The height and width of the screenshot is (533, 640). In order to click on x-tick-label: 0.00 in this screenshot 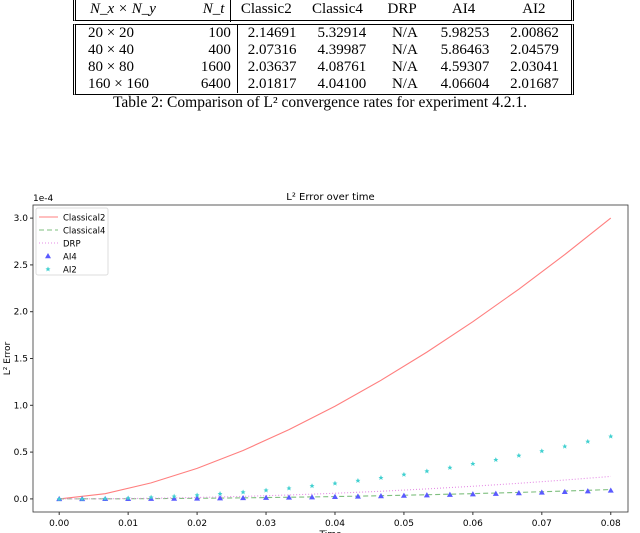, I will do `click(59, 524)`.